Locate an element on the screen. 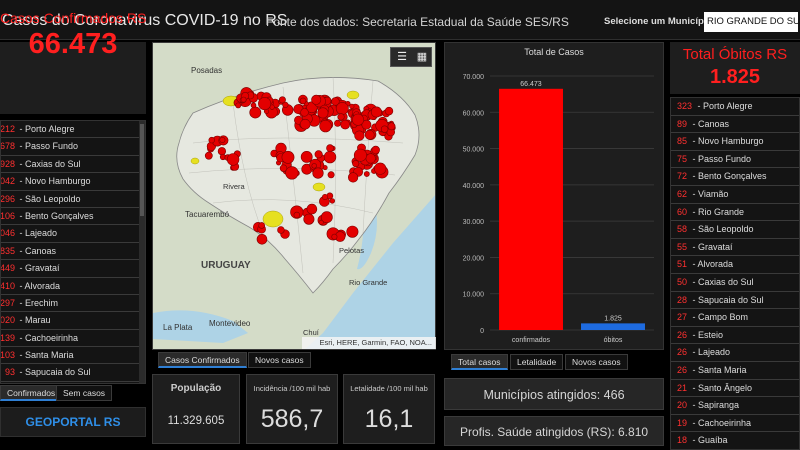 This screenshot has height=450, width=800. list-item: 21 - Santo Ângelo is located at coordinates (735, 389).